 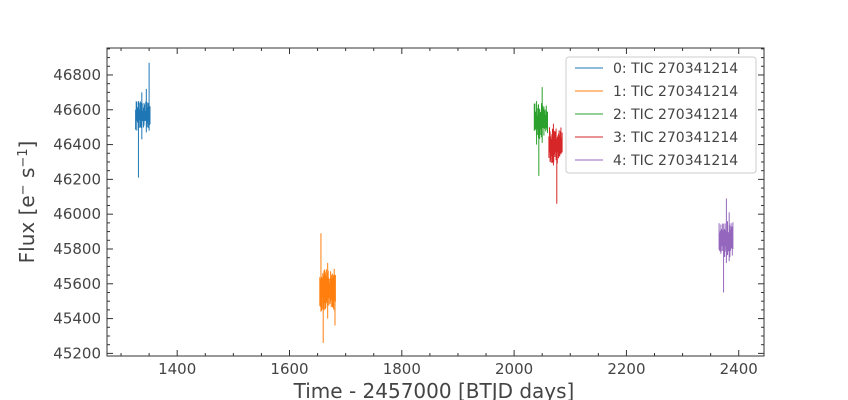 I want to click on y-tick-label: 45600, so click(x=77, y=284).